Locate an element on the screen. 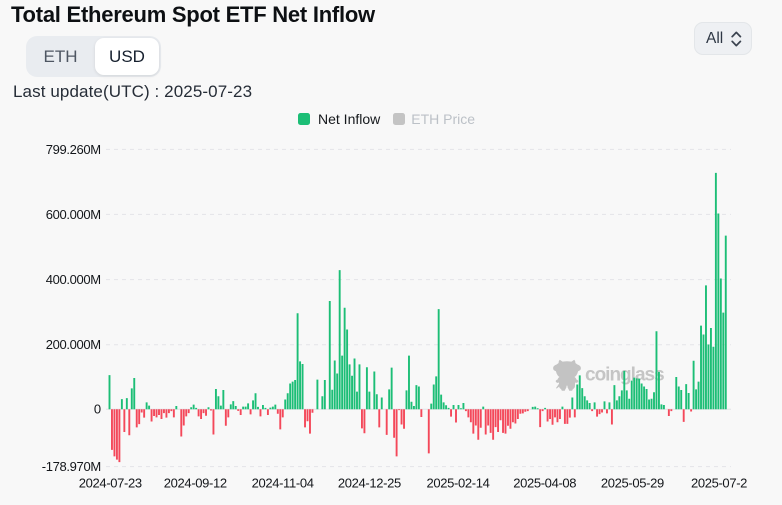 The image size is (782, 505). svg-text: 2025-05-29 is located at coordinates (632, 482).